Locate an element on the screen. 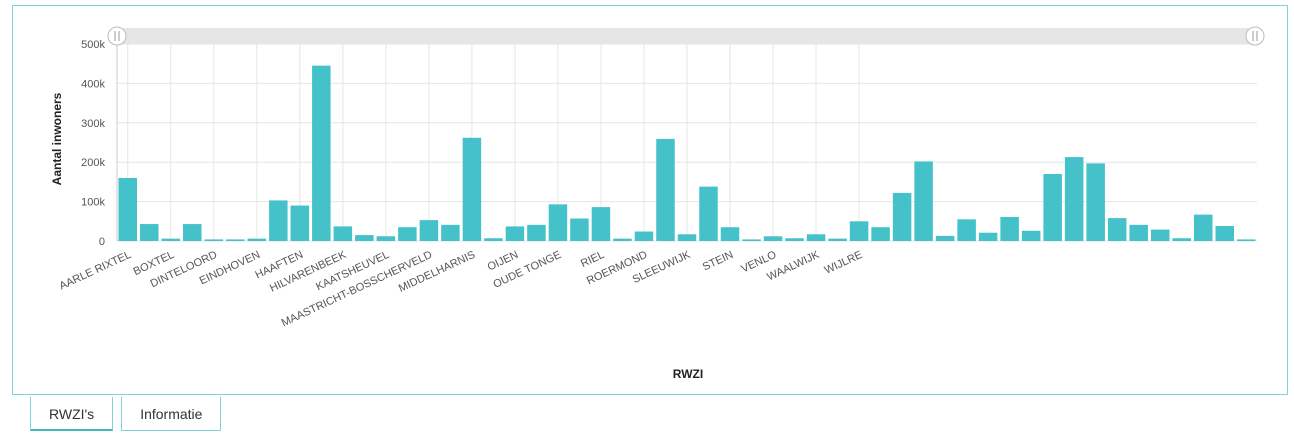  zoom-scrollbar is located at coordinates (686, 36).